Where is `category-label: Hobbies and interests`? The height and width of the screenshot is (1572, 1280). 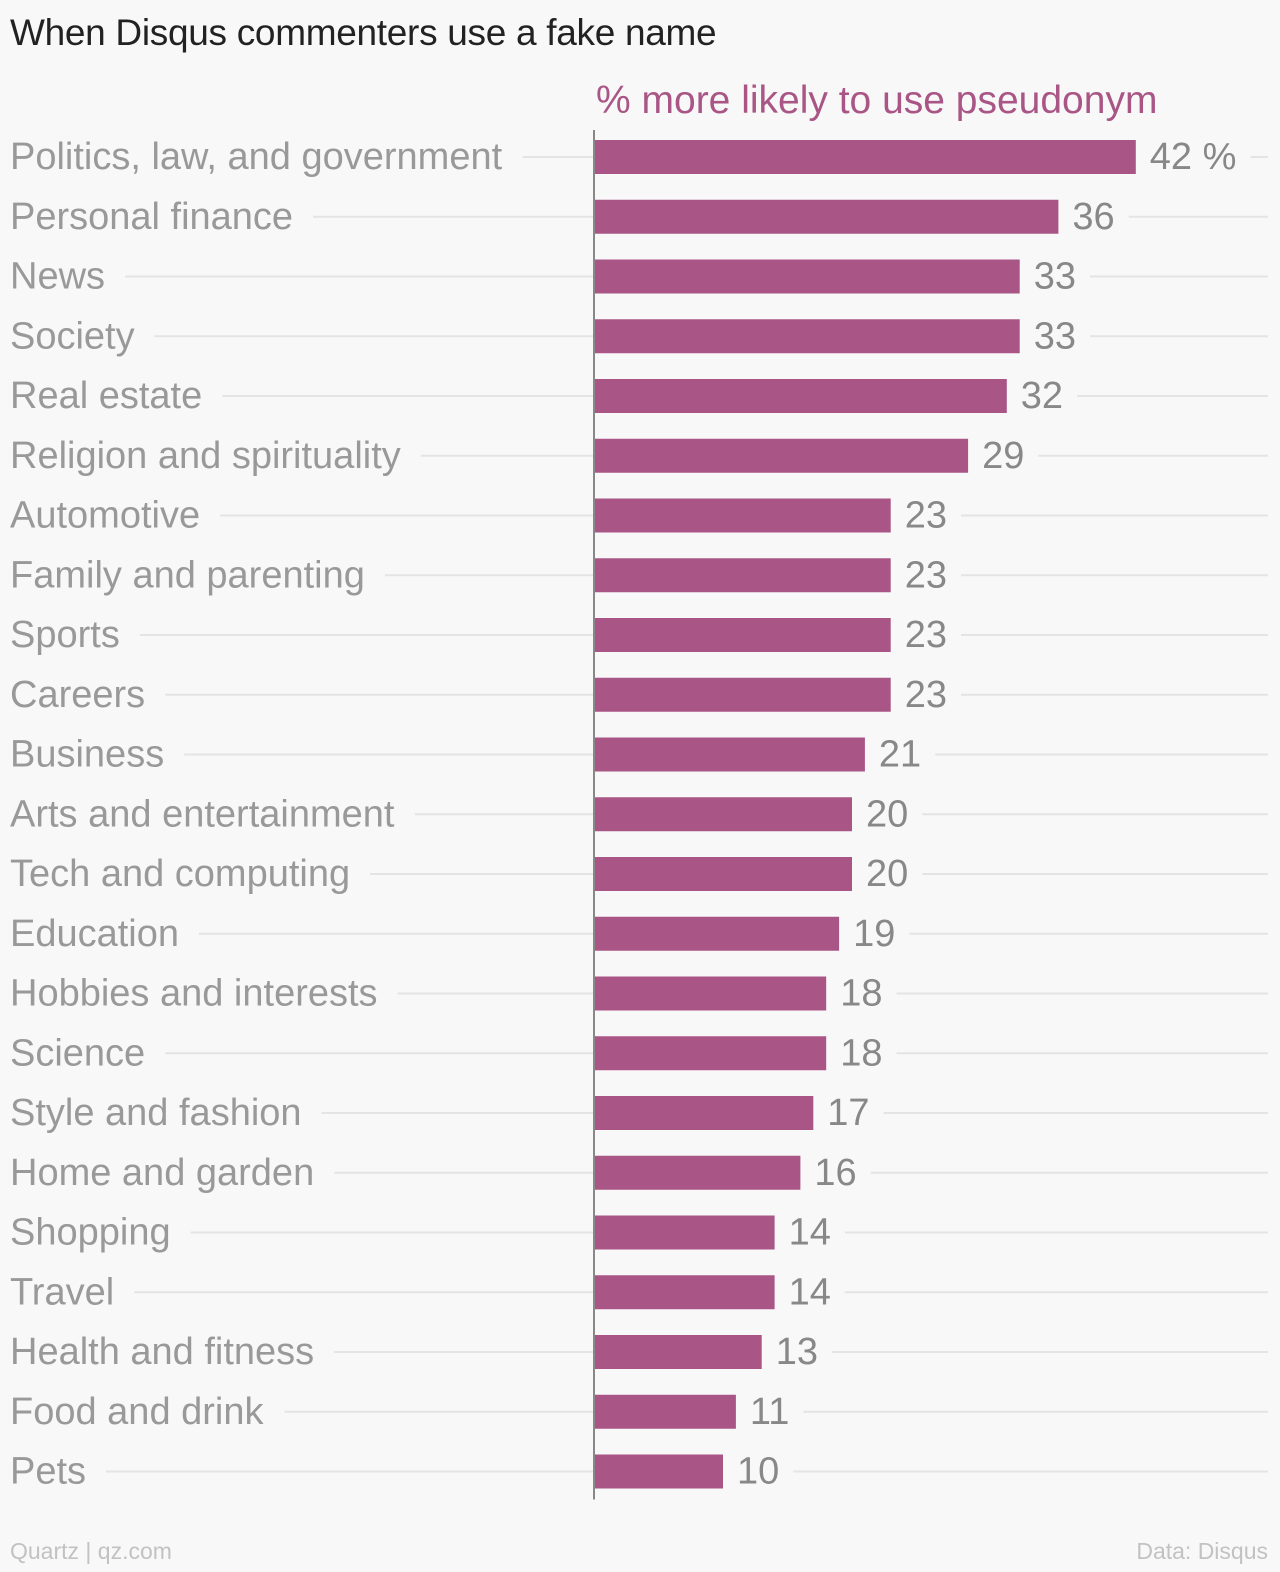
category-label: Hobbies and interests is located at coordinates (194, 994).